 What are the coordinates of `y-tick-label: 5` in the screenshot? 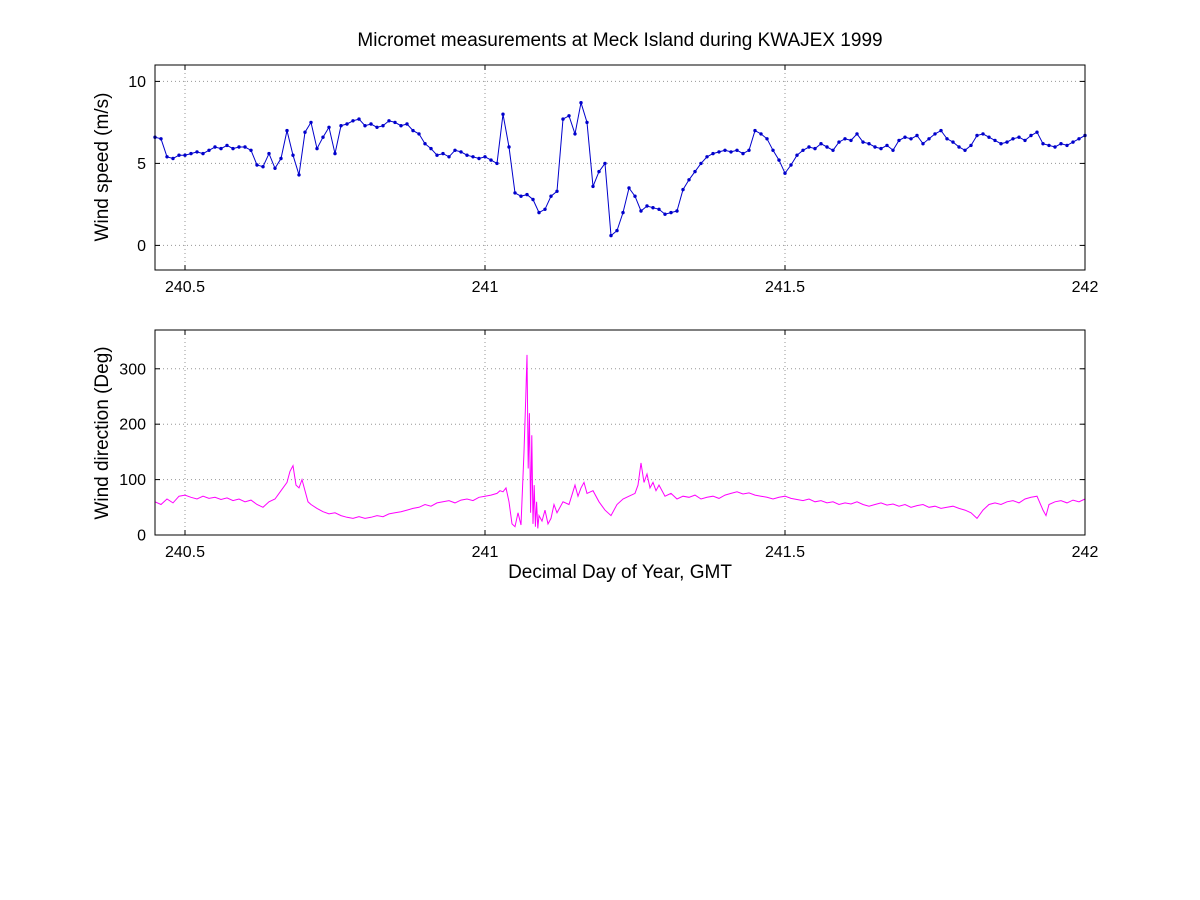 It's located at (141, 164).